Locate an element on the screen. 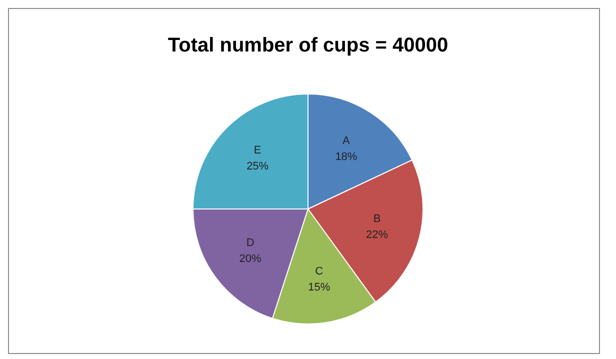 This screenshot has width=616, height=359. data-label: 18% is located at coordinates (346, 156).